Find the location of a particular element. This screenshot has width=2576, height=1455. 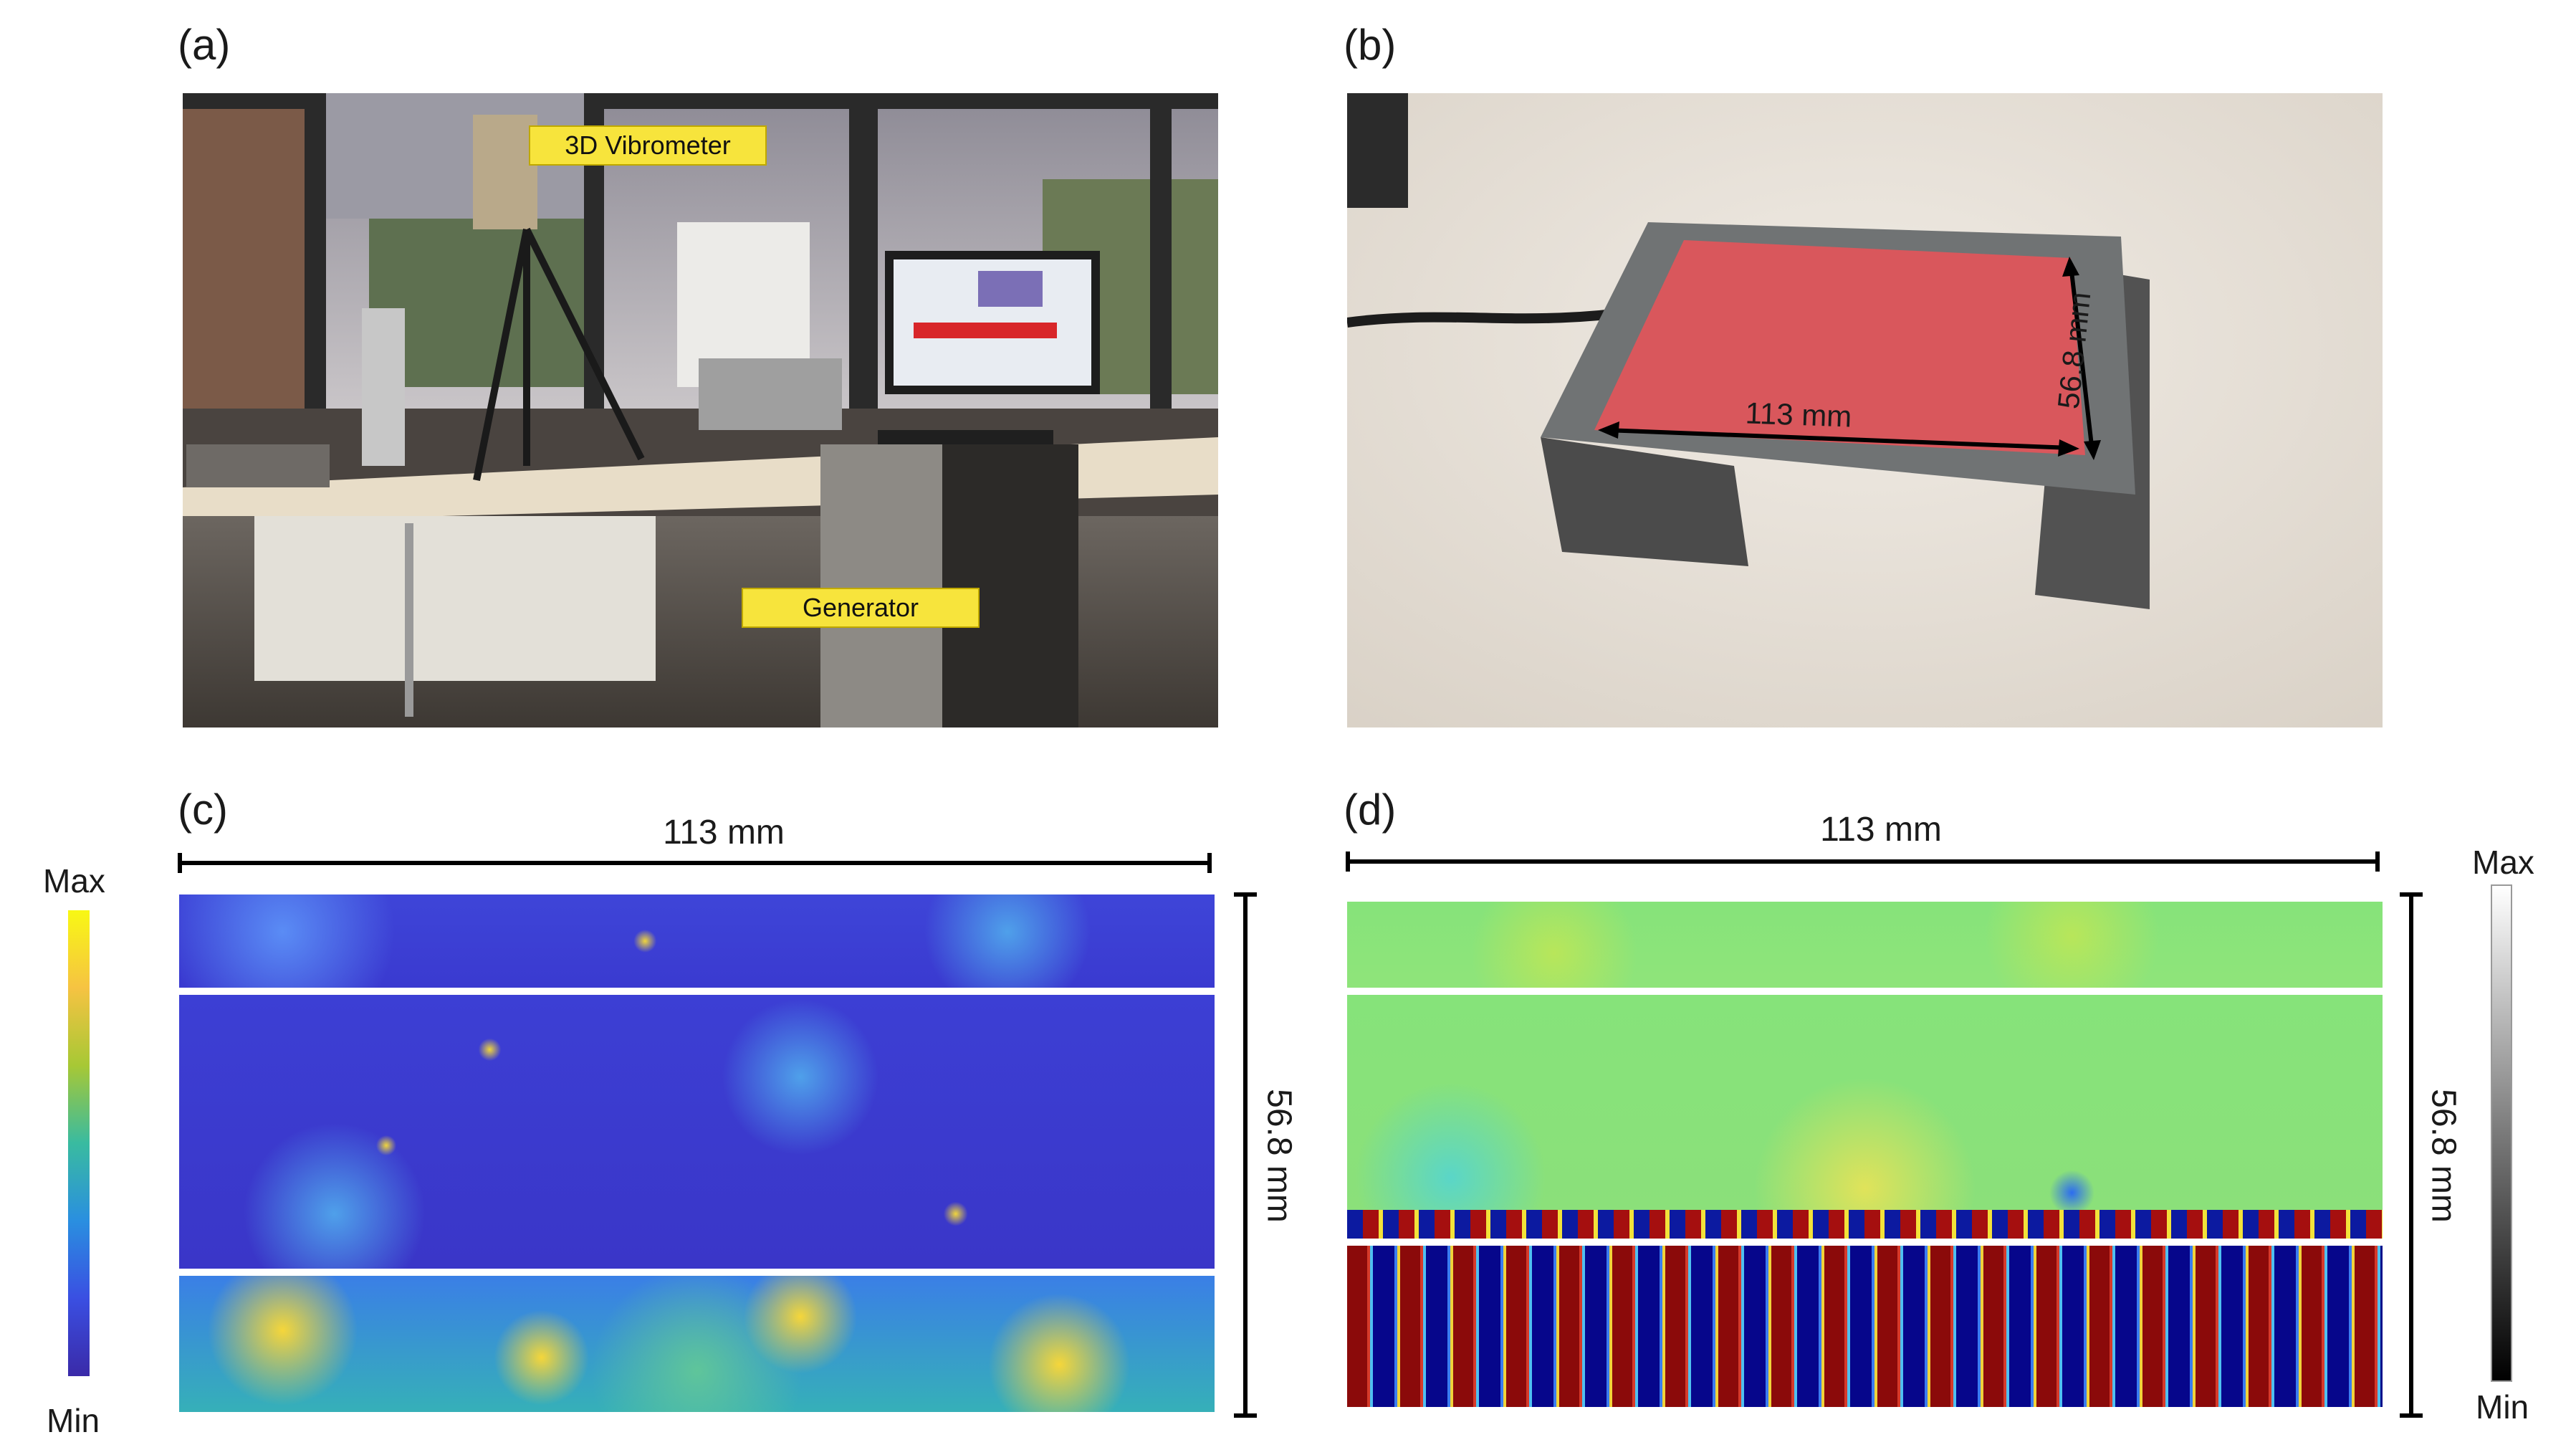

heatmap-d-strip-bottom is located at coordinates (1865, 1326).